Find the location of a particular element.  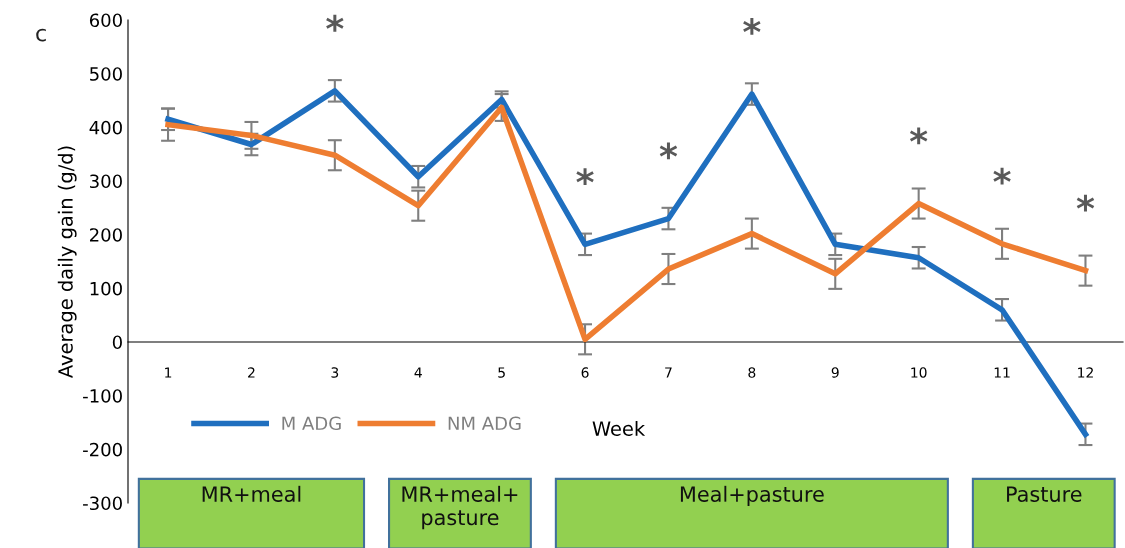

y-tick-label: 500 is located at coordinates (106, 74).